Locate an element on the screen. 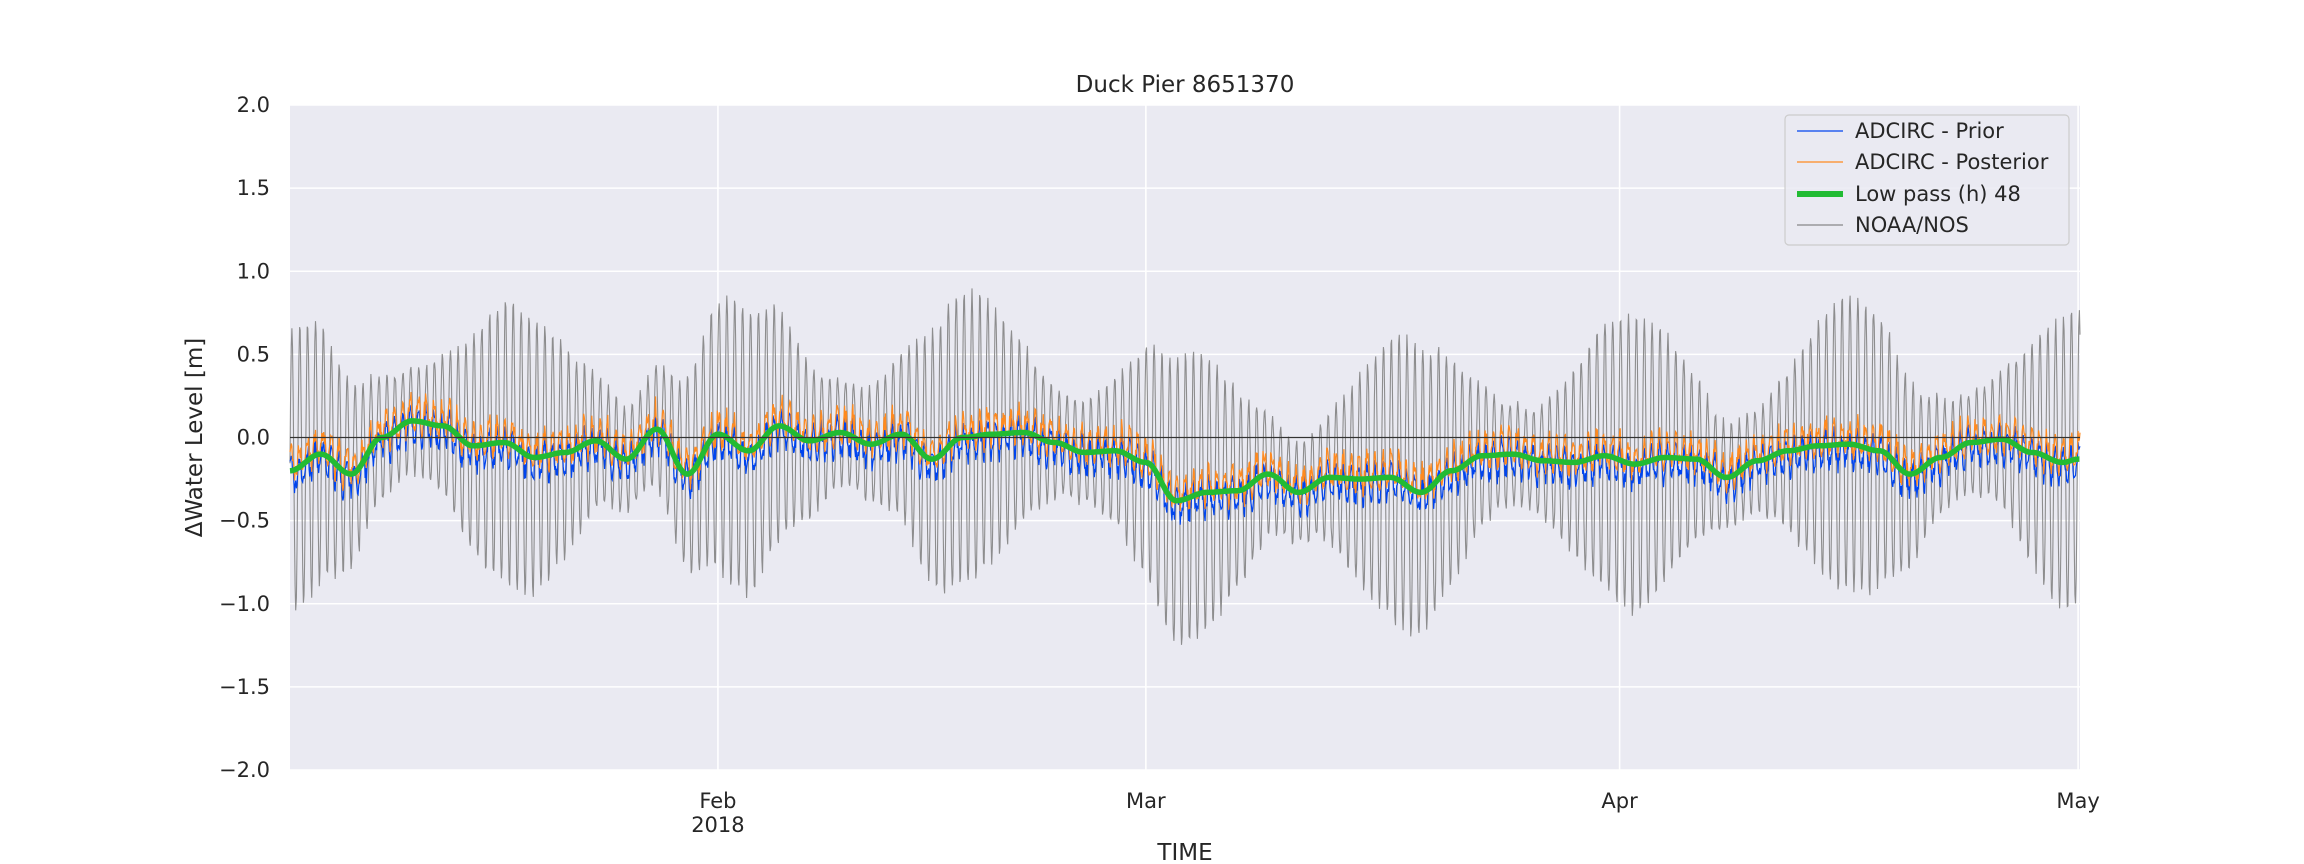  series-line-low-pass is located at coordinates (1184, 461).